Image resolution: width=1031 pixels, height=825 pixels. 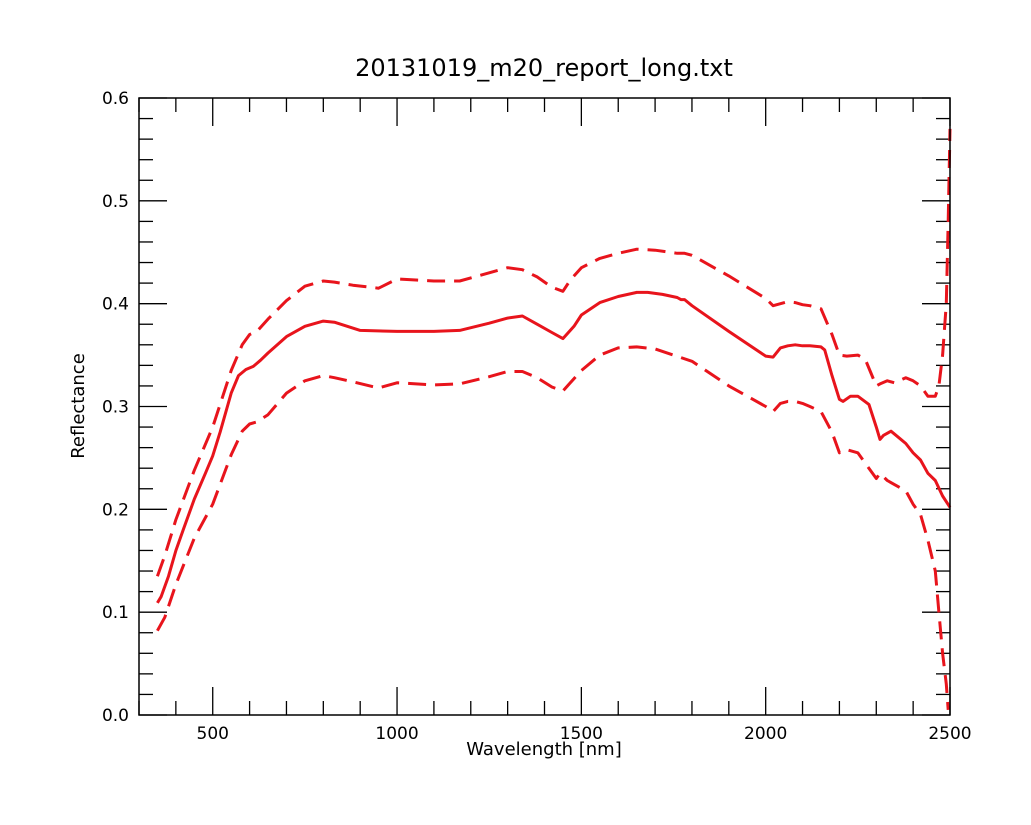 What do you see at coordinates (115, 716) in the screenshot?
I see `y-tick-label: 0.0` at bounding box center [115, 716].